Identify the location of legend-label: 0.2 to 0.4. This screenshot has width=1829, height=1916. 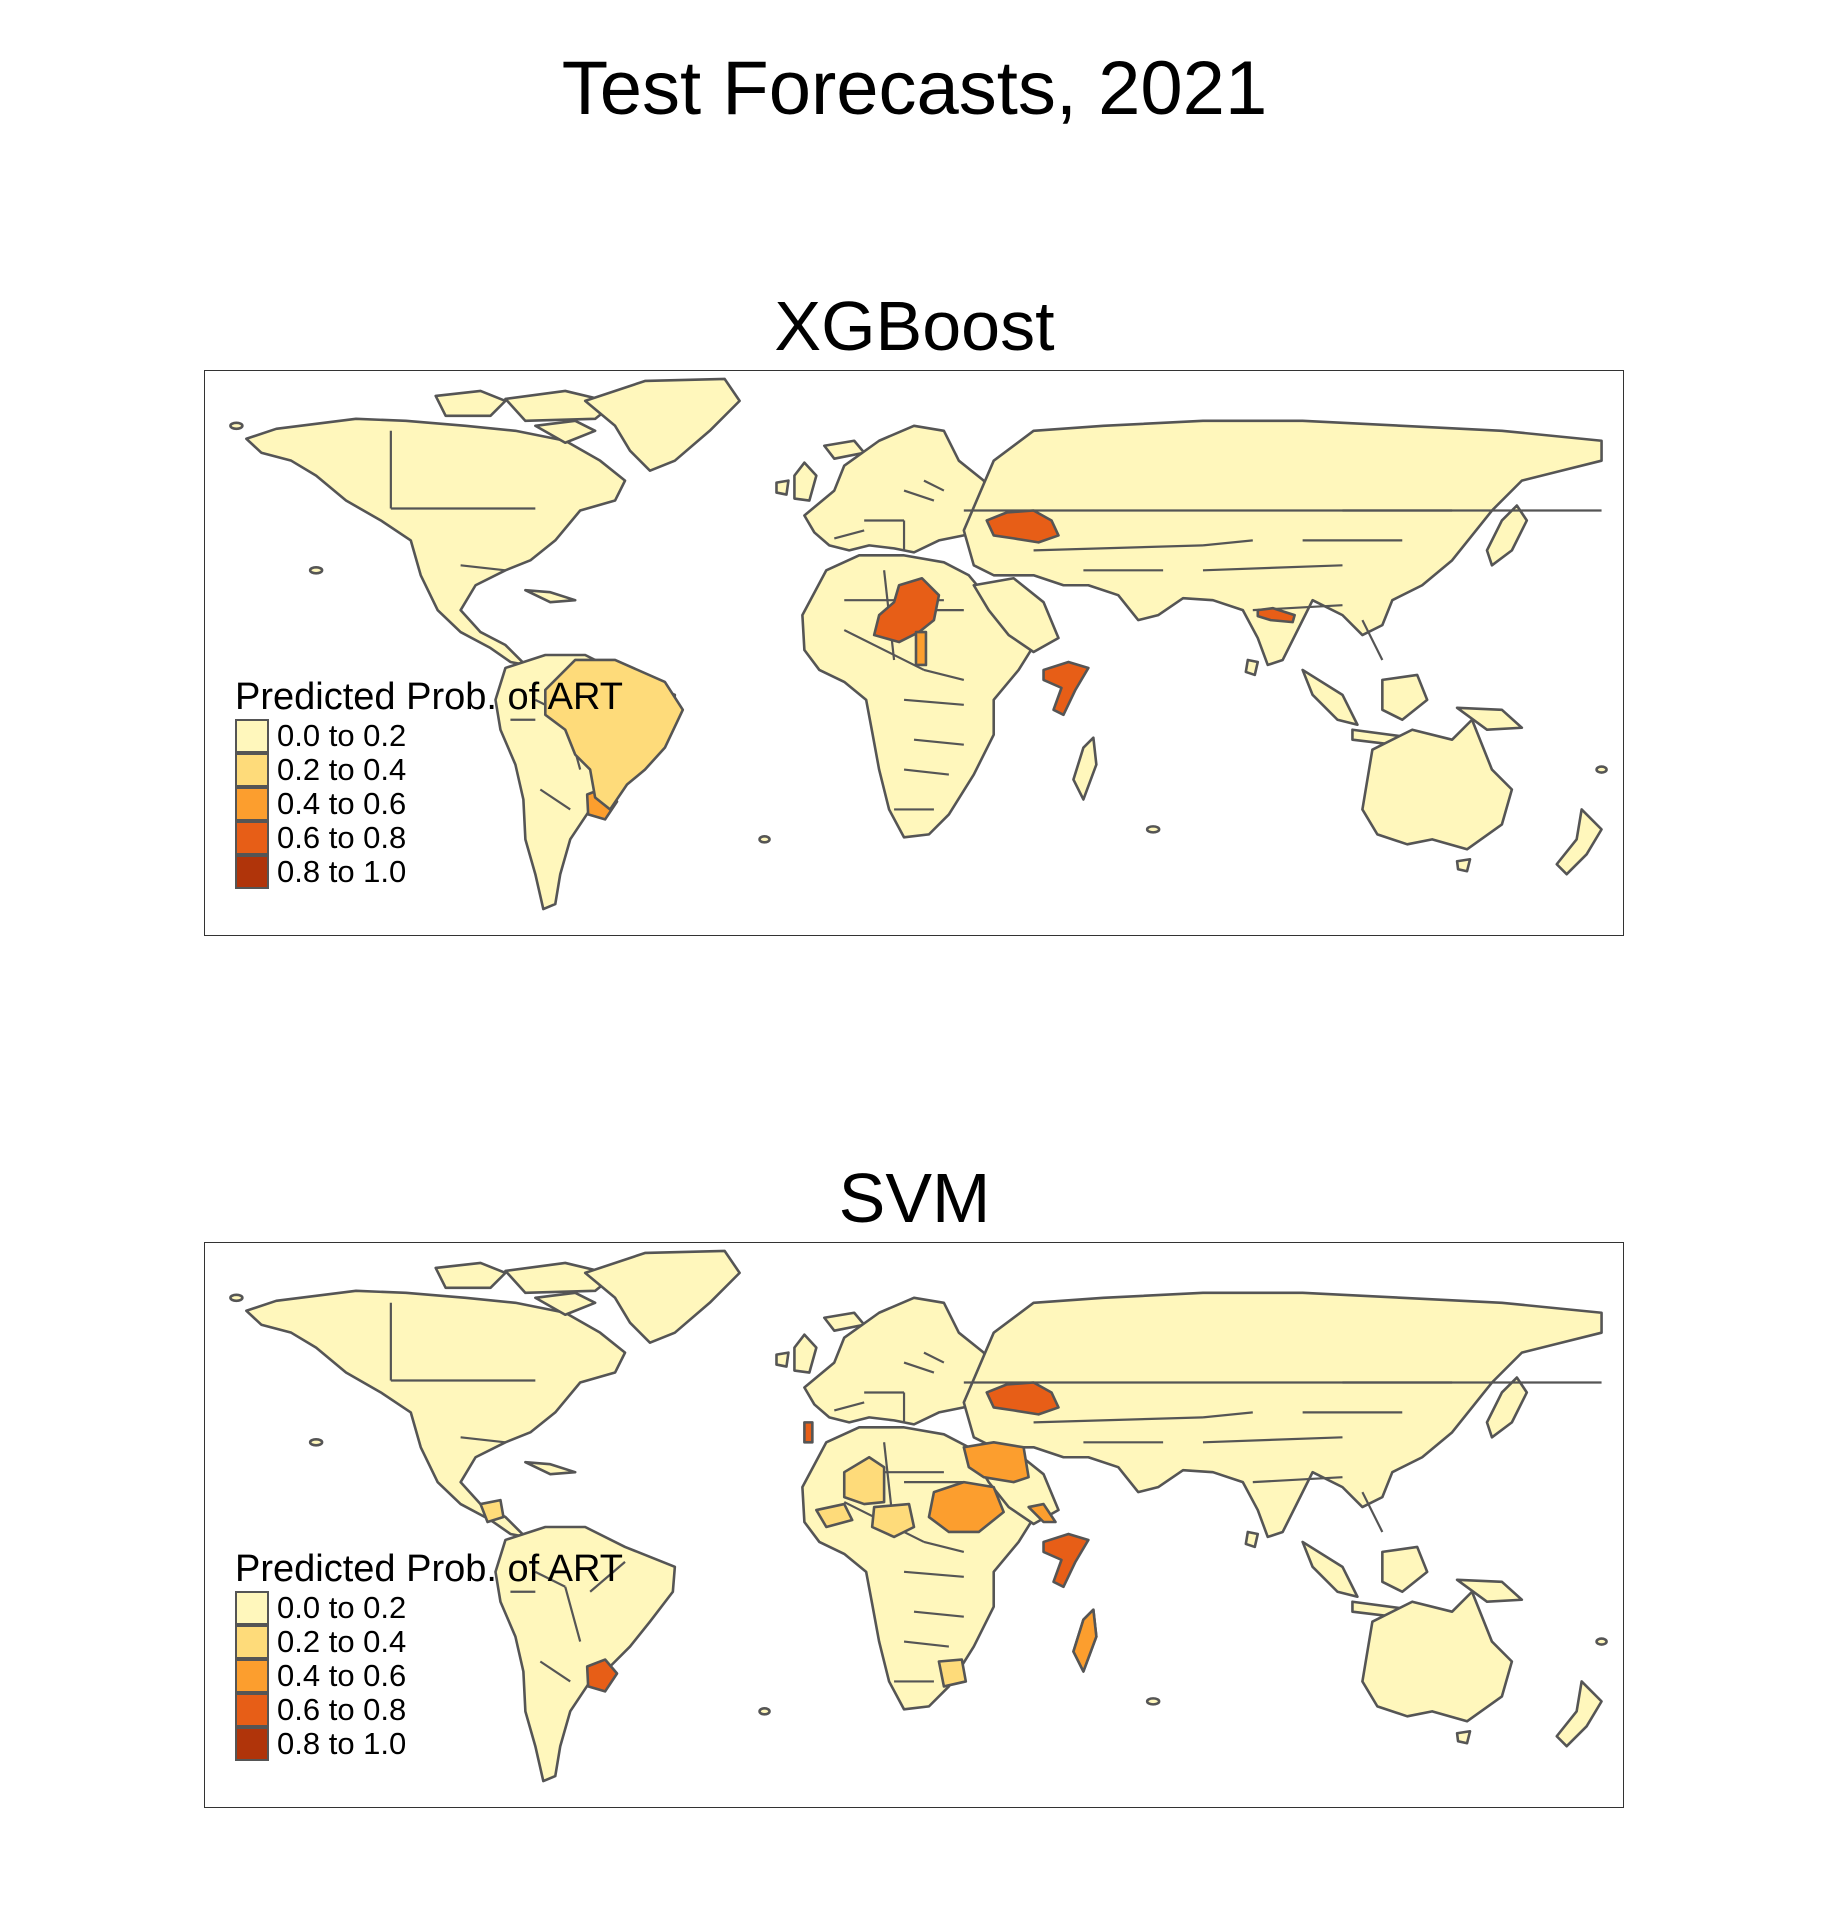
(342, 769).